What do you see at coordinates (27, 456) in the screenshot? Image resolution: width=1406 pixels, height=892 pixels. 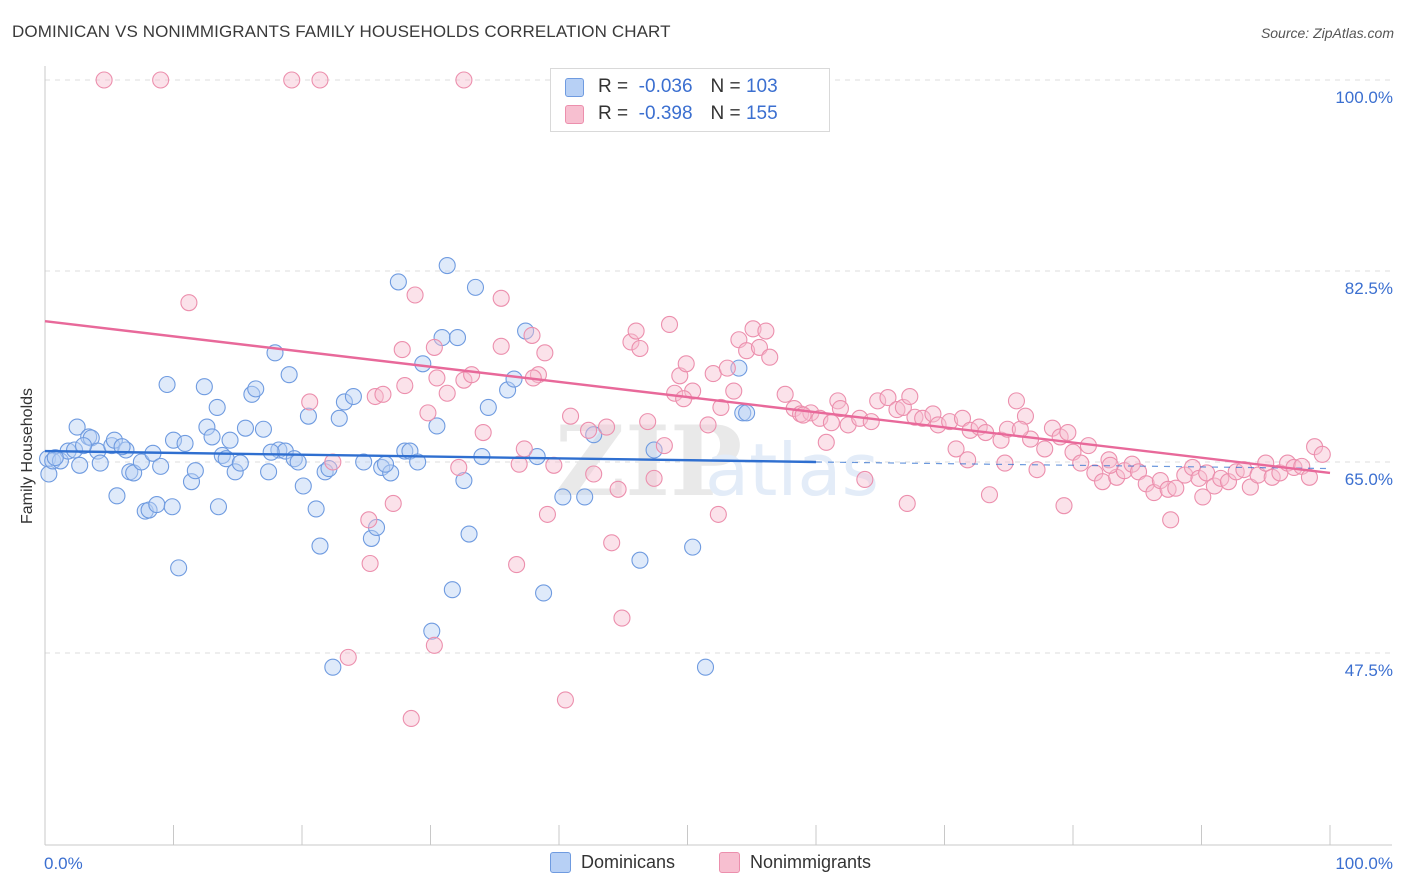 I see `y-axis-label: Family Households` at bounding box center [27, 456].